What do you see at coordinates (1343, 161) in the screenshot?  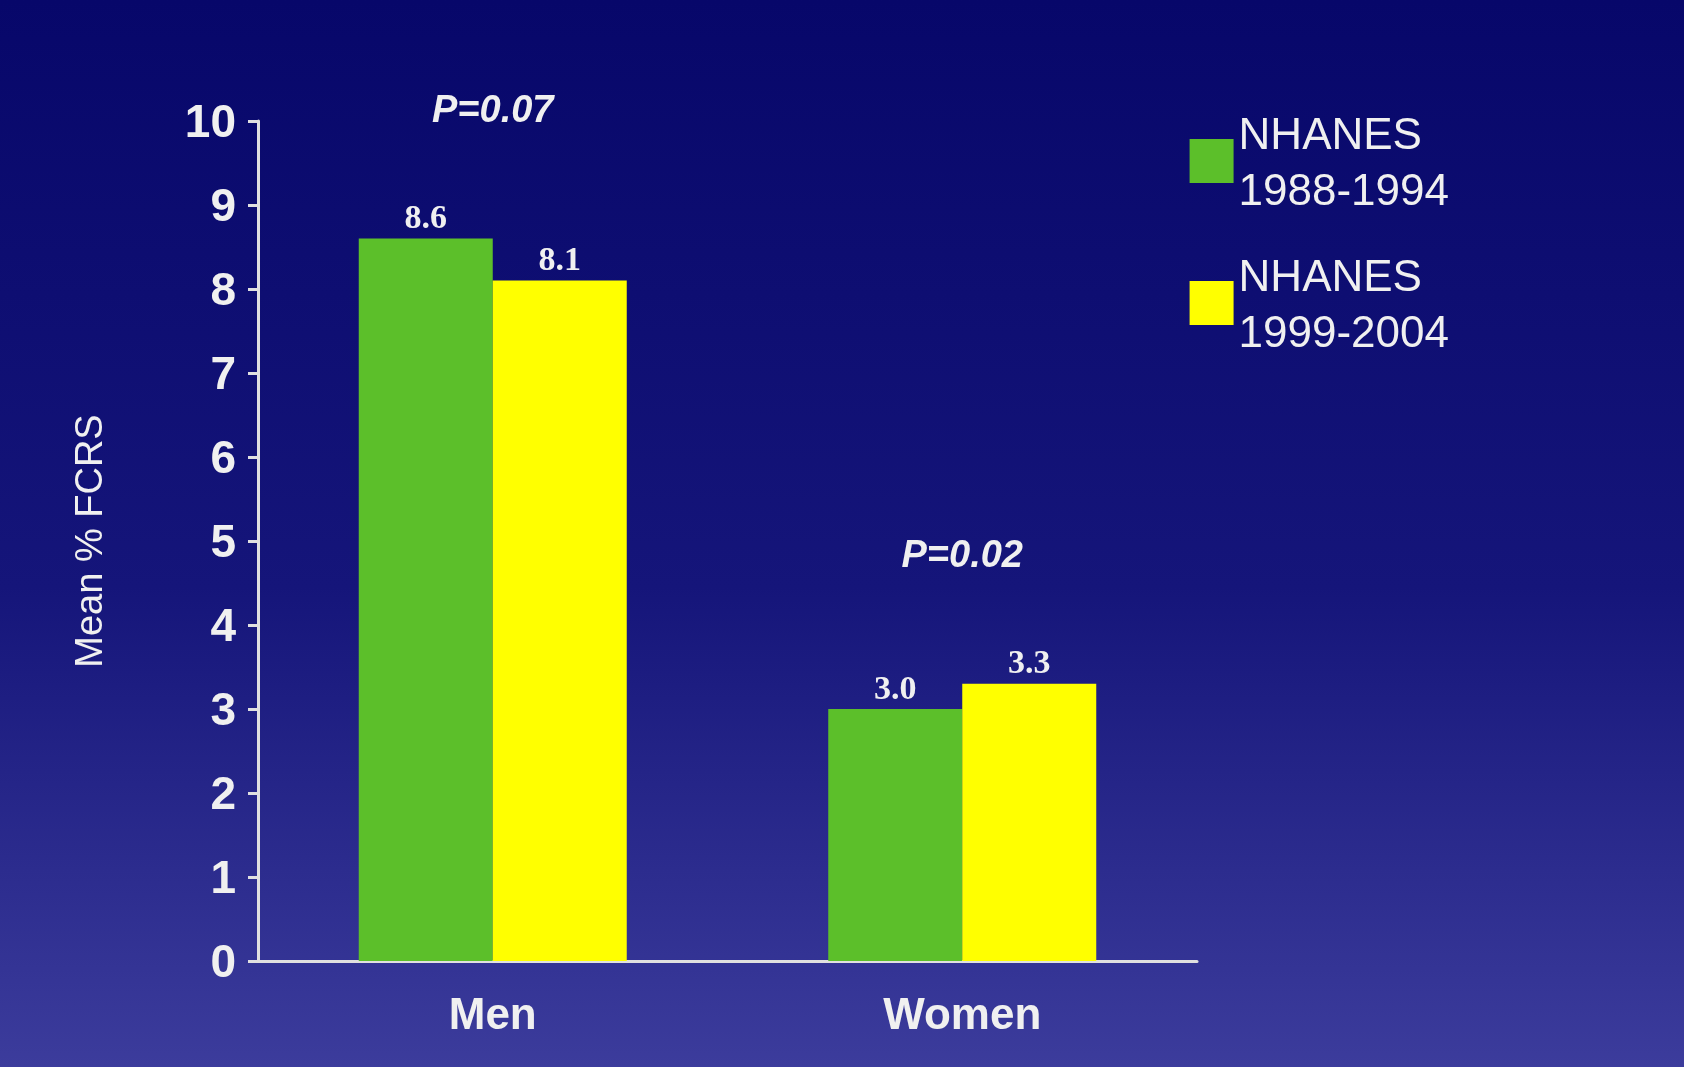 I see `legend-label: NHANES 1988-1994` at bounding box center [1343, 161].